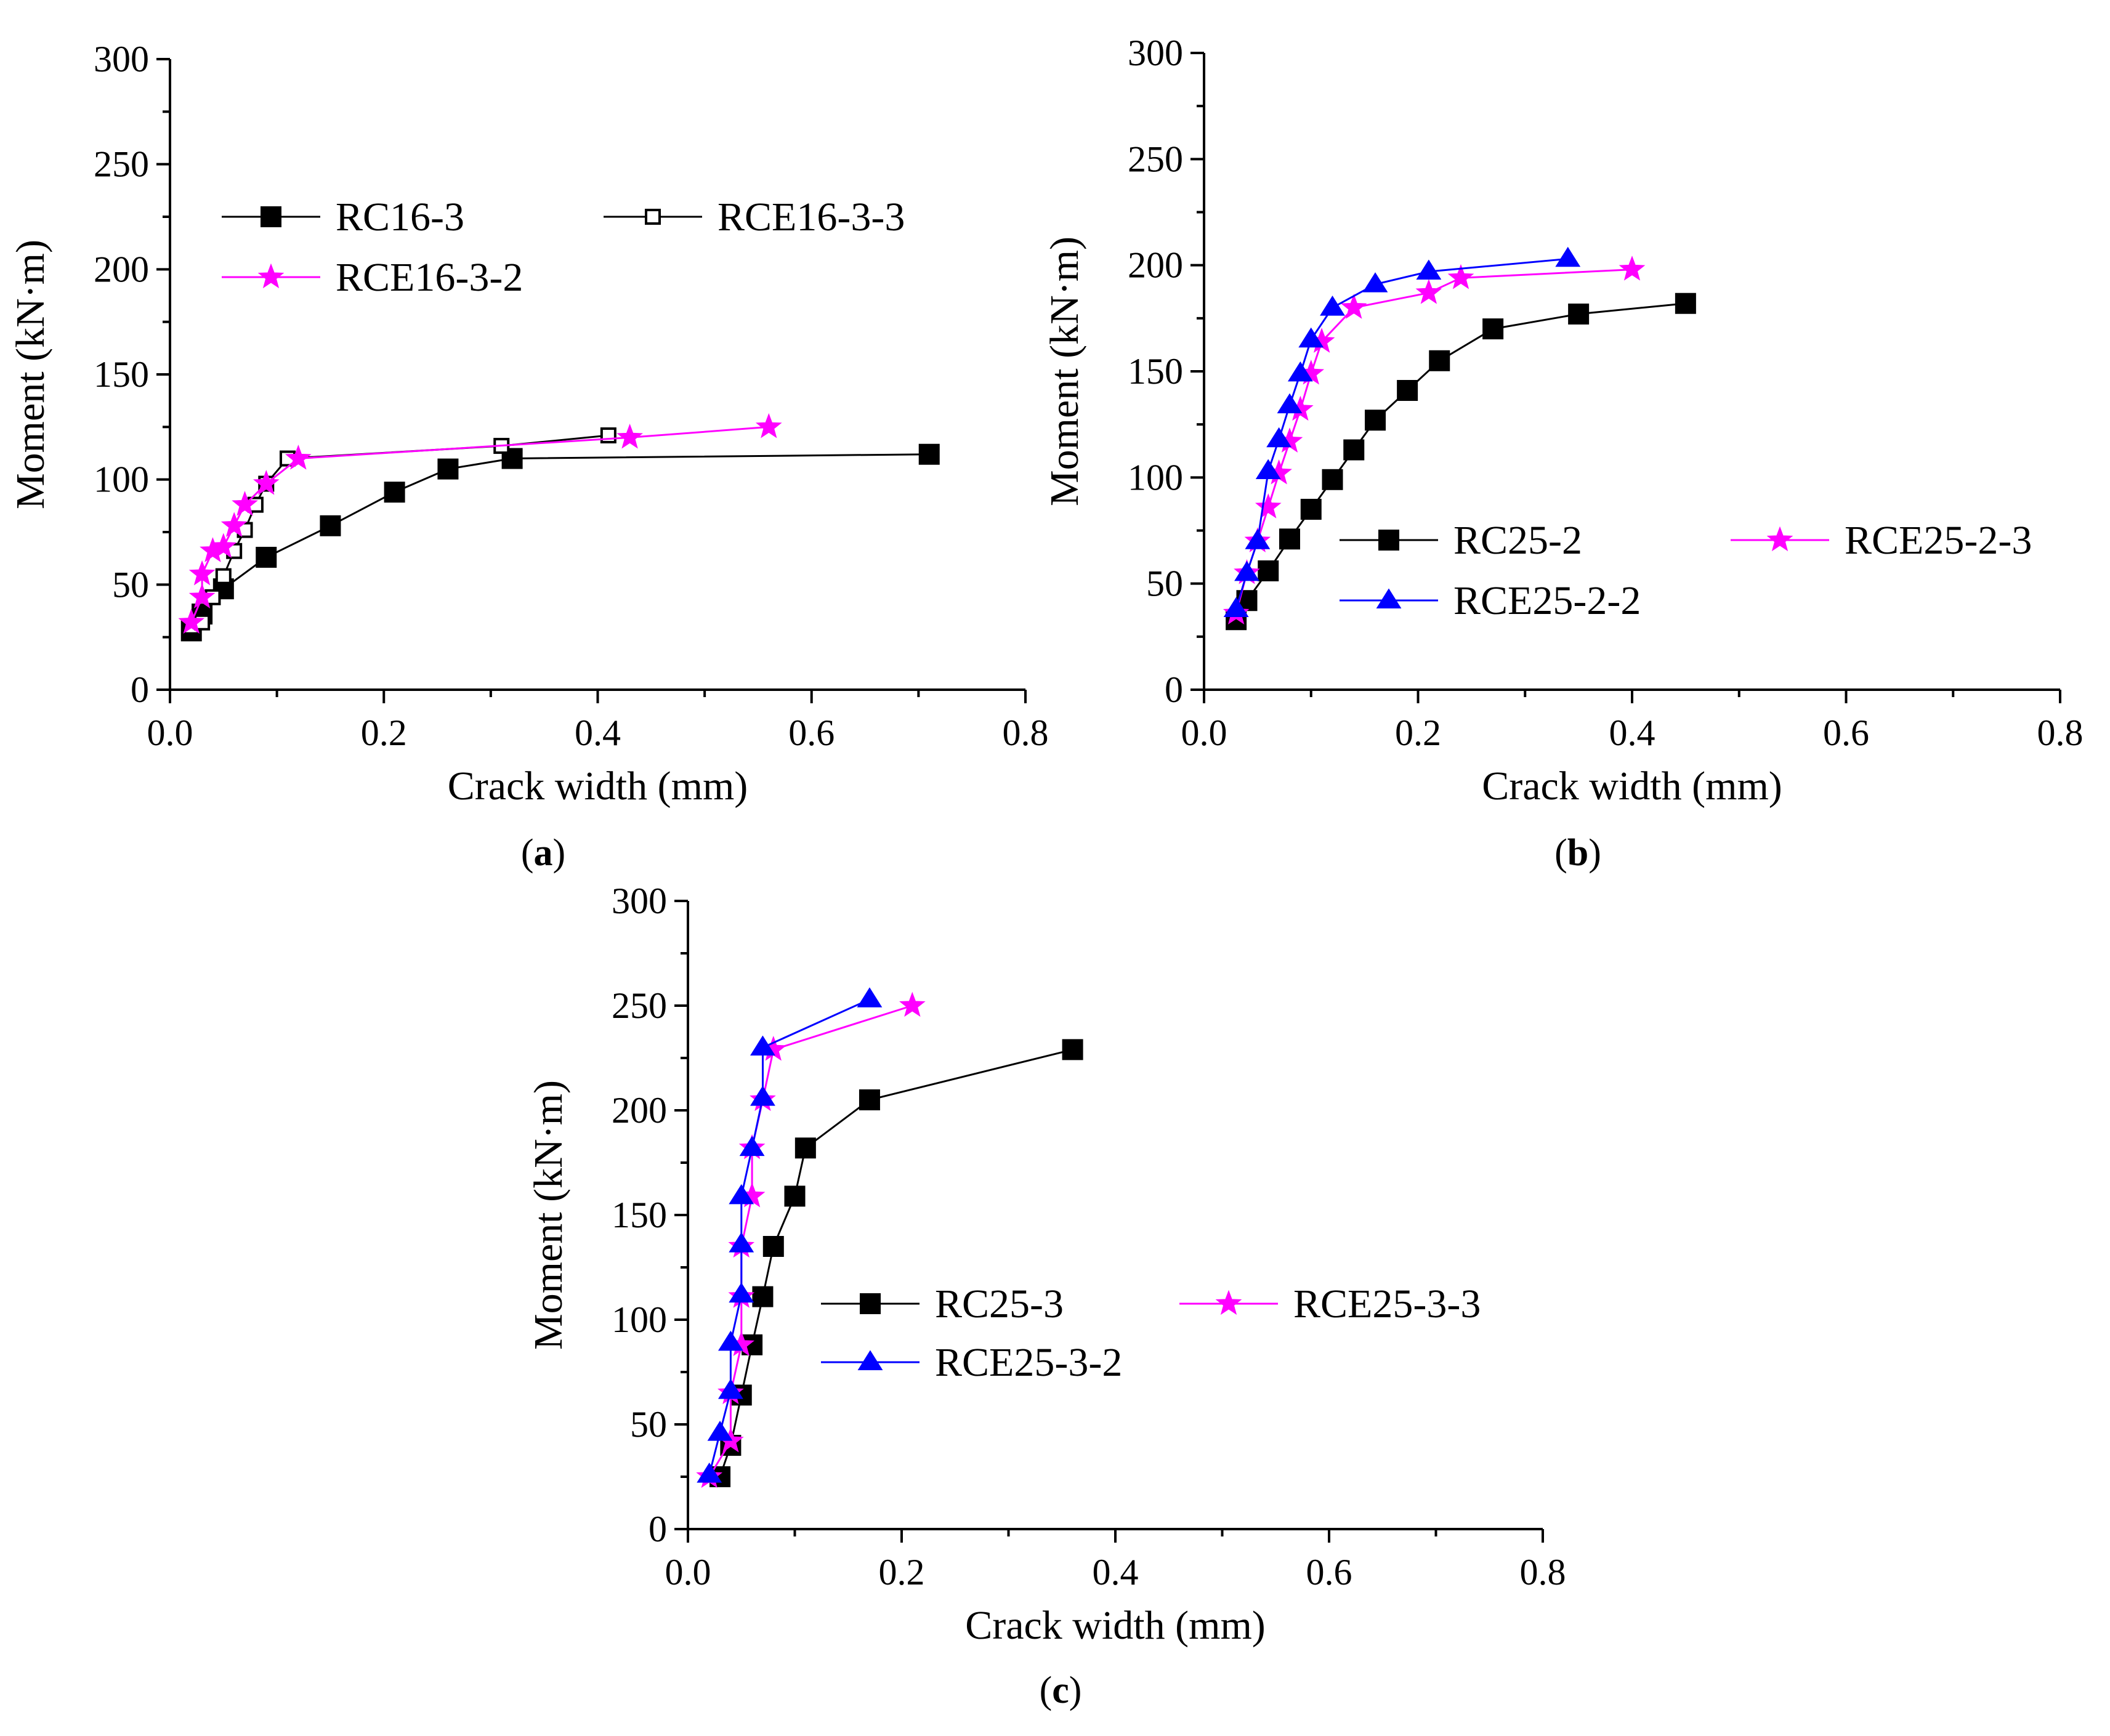  What do you see at coordinates (639, 1111) in the screenshot?
I see `y-tick-label: 200` at bounding box center [639, 1111].